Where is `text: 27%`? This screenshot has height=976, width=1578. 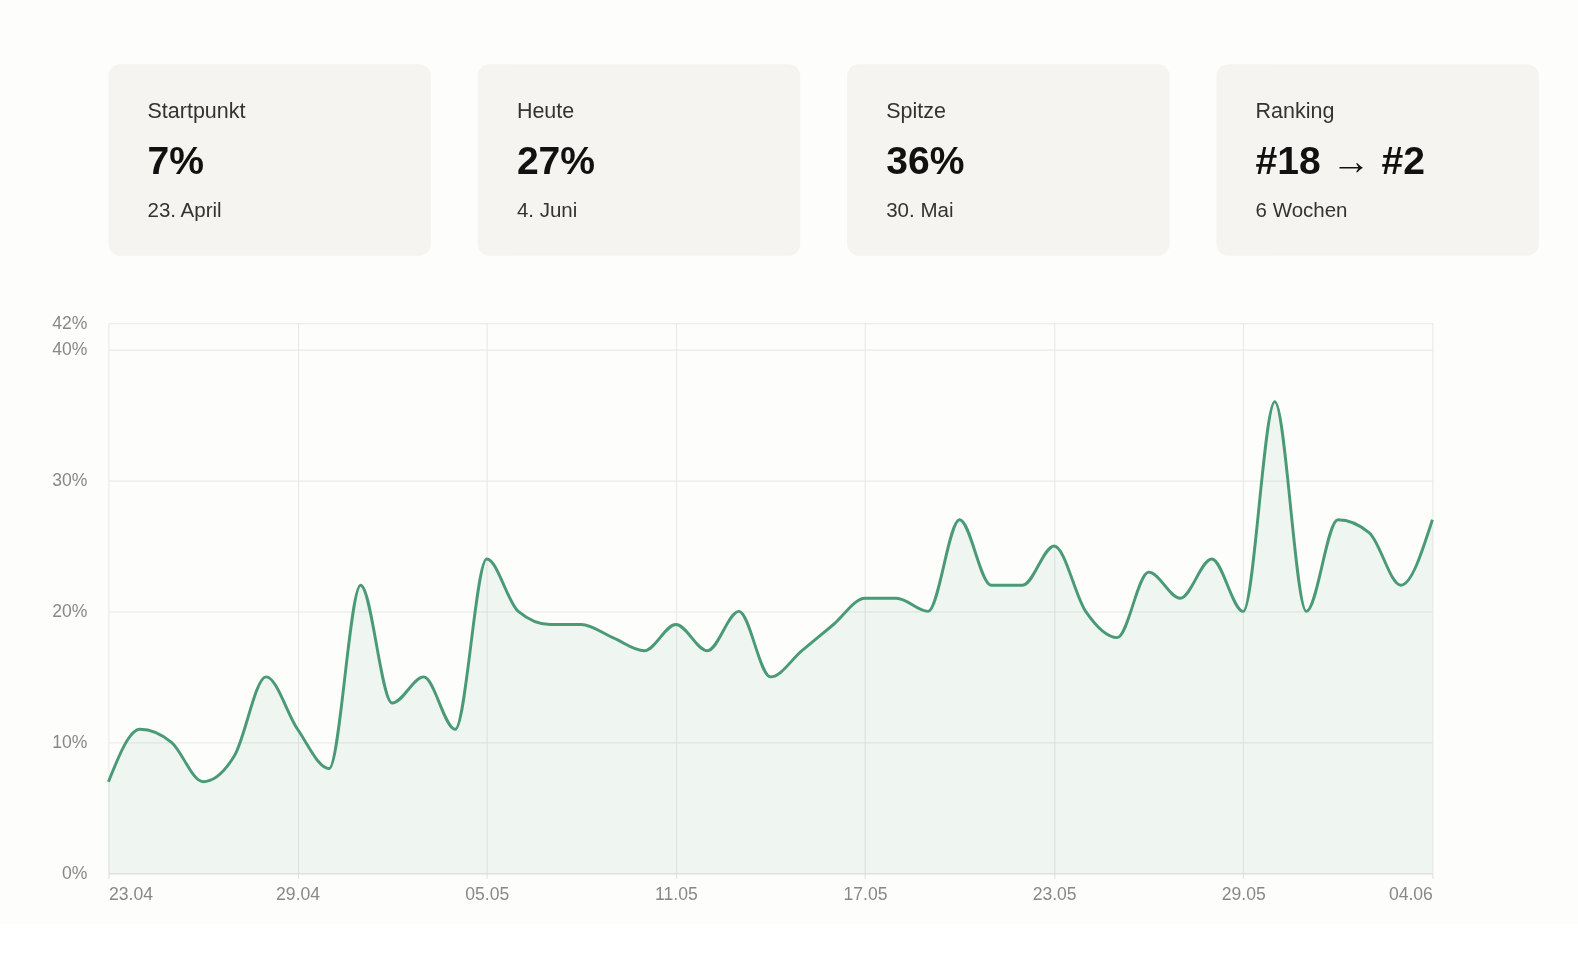 text: 27% is located at coordinates (556, 160).